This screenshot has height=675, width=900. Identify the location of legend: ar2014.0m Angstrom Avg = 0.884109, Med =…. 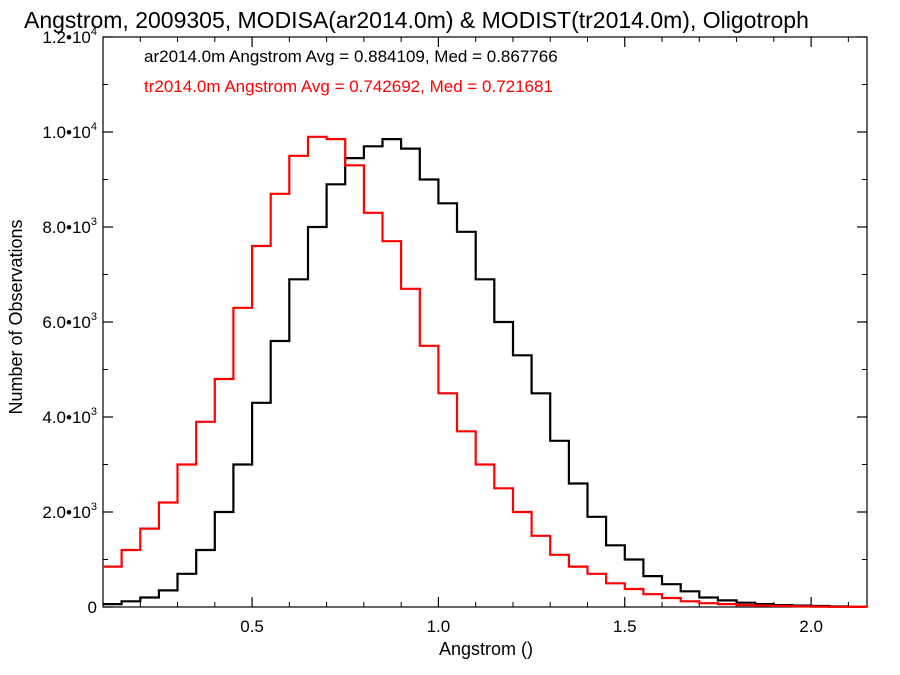
(351, 71).